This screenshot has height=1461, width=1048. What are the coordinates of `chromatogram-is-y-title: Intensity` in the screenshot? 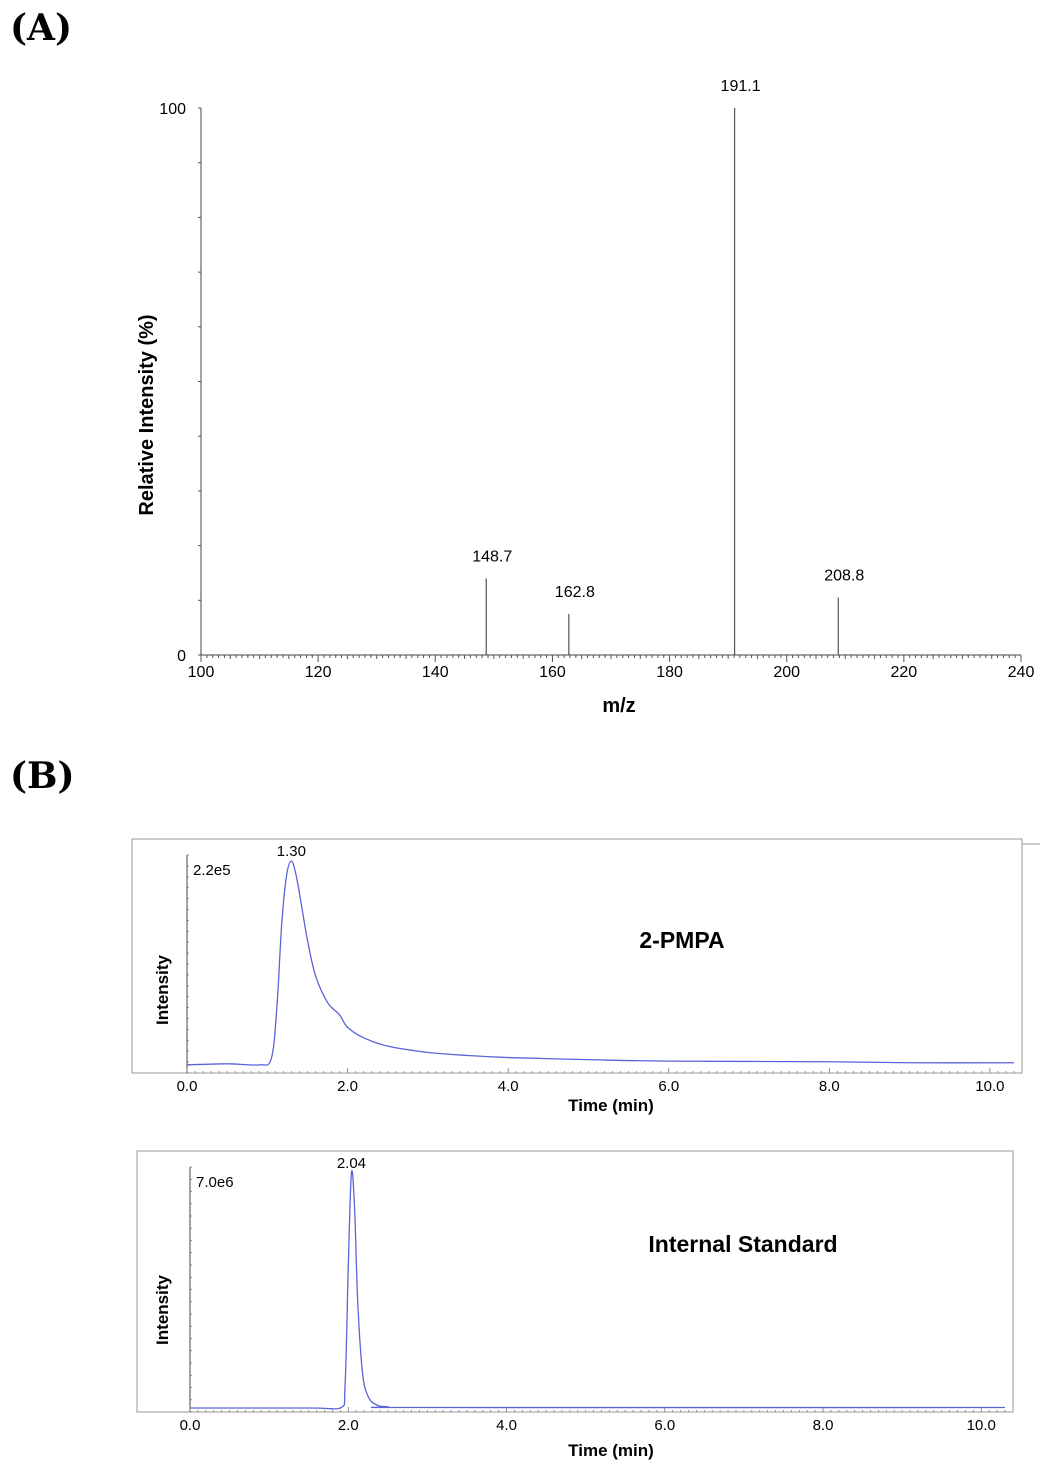 It's located at (162, 1310).